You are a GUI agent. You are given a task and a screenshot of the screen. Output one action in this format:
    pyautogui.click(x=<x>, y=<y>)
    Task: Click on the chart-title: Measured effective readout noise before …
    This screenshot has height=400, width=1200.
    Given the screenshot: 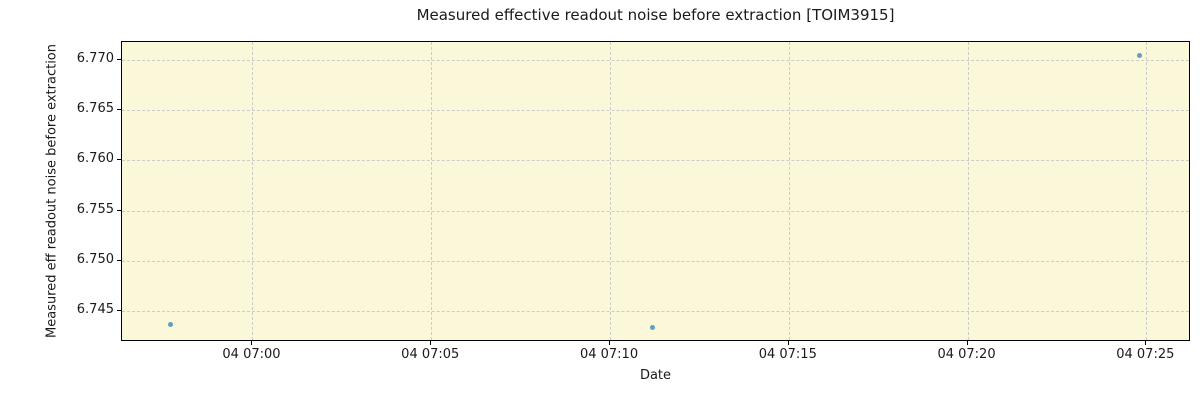 What is the action you would take?
    pyautogui.click(x=655, y=15)
    